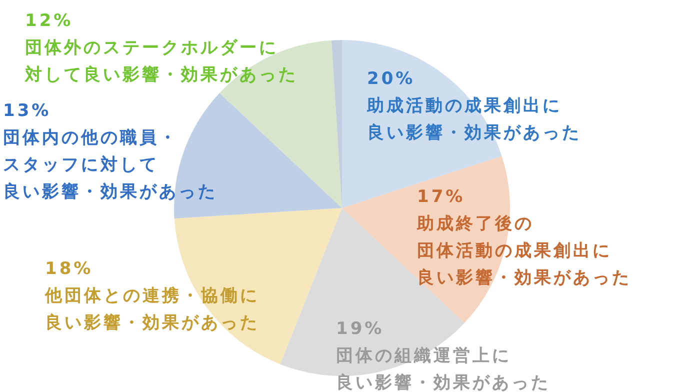 The height and width of the screenshot is (392, 674). What do you see at coordinates (49, 21) in the screenshot?
I see `data-label: 12%` at bounding box center [49, 21].